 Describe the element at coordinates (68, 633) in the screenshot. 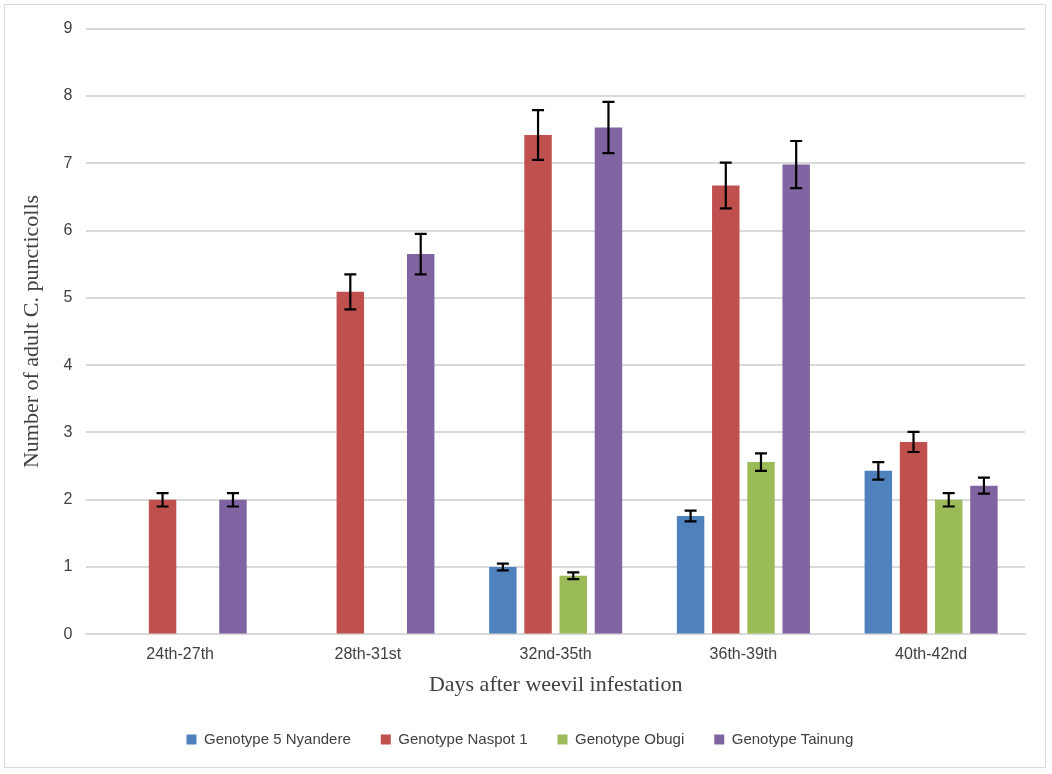

I see `y-tick-label: 0` at that location.